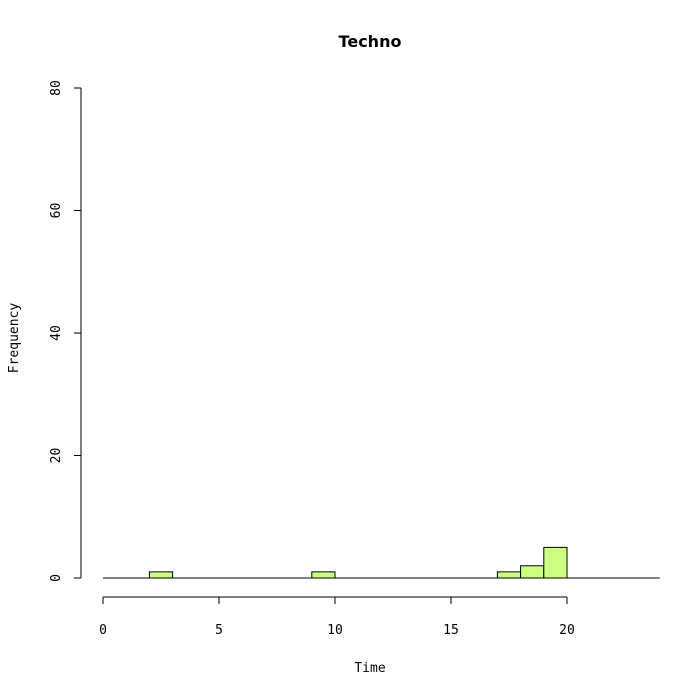  What do you see at coordinates (451, 630) in the screenshot?
I see `x-tick-label: 15` at bounding box center [451, 630].